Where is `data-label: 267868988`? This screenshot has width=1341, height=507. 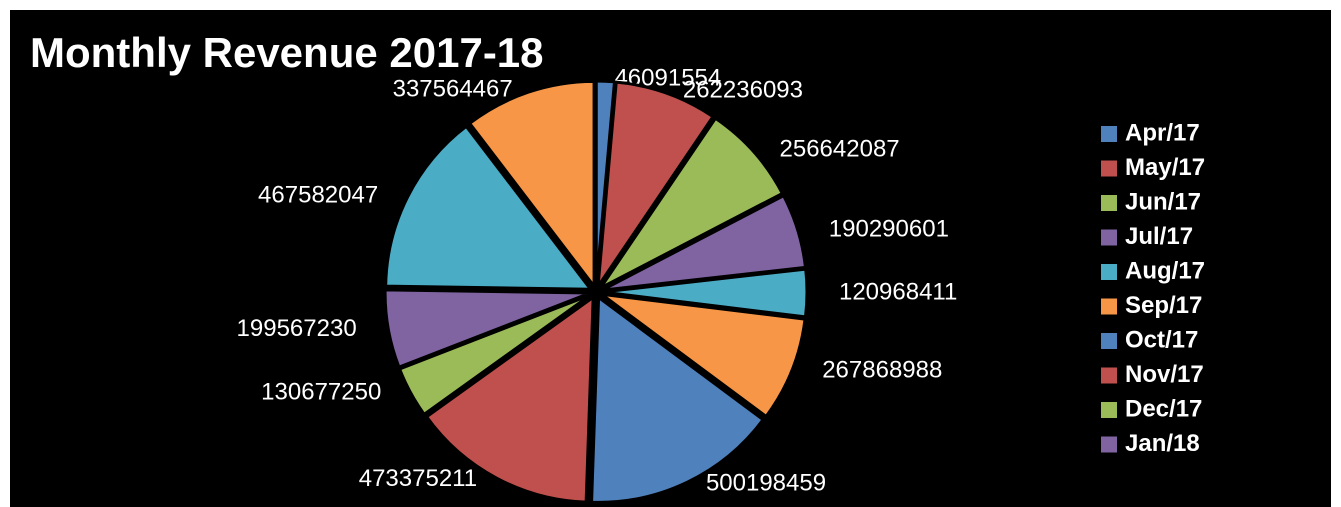 data-label: 267868988 is located at coordinates (882, 369).